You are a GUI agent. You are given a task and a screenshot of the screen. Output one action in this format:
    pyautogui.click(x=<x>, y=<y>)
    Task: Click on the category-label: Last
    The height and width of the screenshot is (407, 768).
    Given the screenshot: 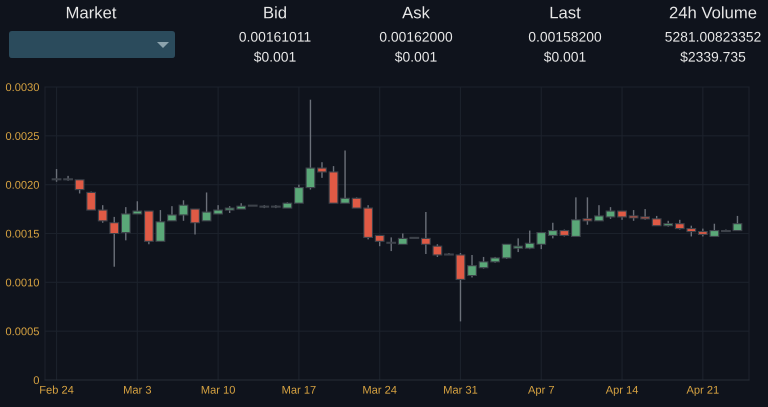 What is the action you would take?
    pyautogui.click(x=565, y=12)
    